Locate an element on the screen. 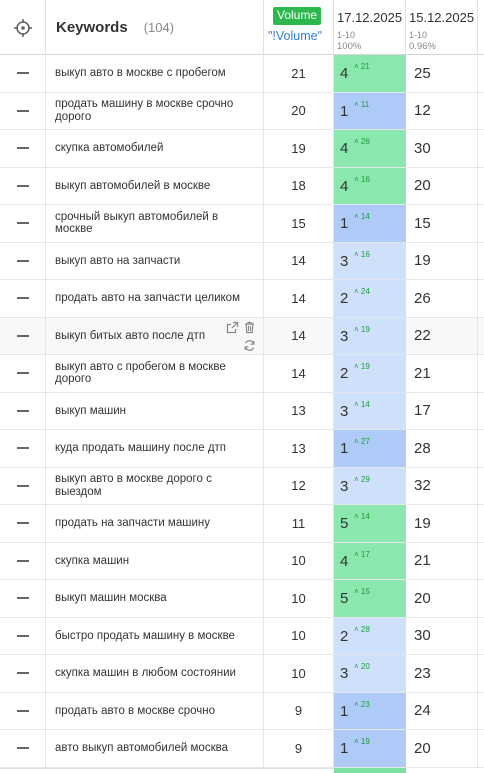 The width and height of the screenshot is (484, 773). position-cell-current: 3 ˄ 16 is located at coordinates (370, 260).